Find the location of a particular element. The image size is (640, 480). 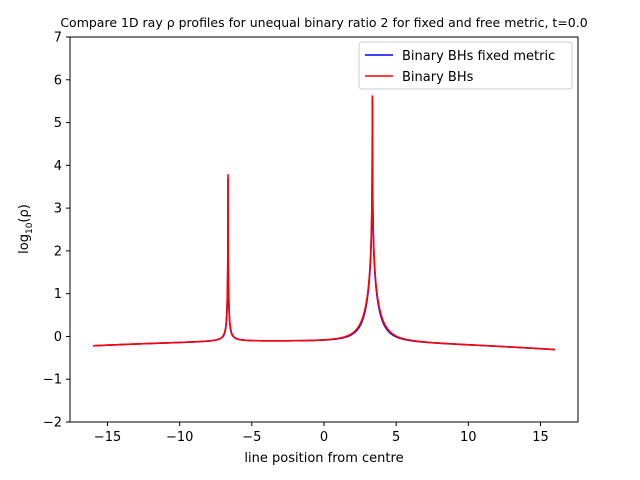

y-tick-label: −1 is located at coordinates (52, 380).